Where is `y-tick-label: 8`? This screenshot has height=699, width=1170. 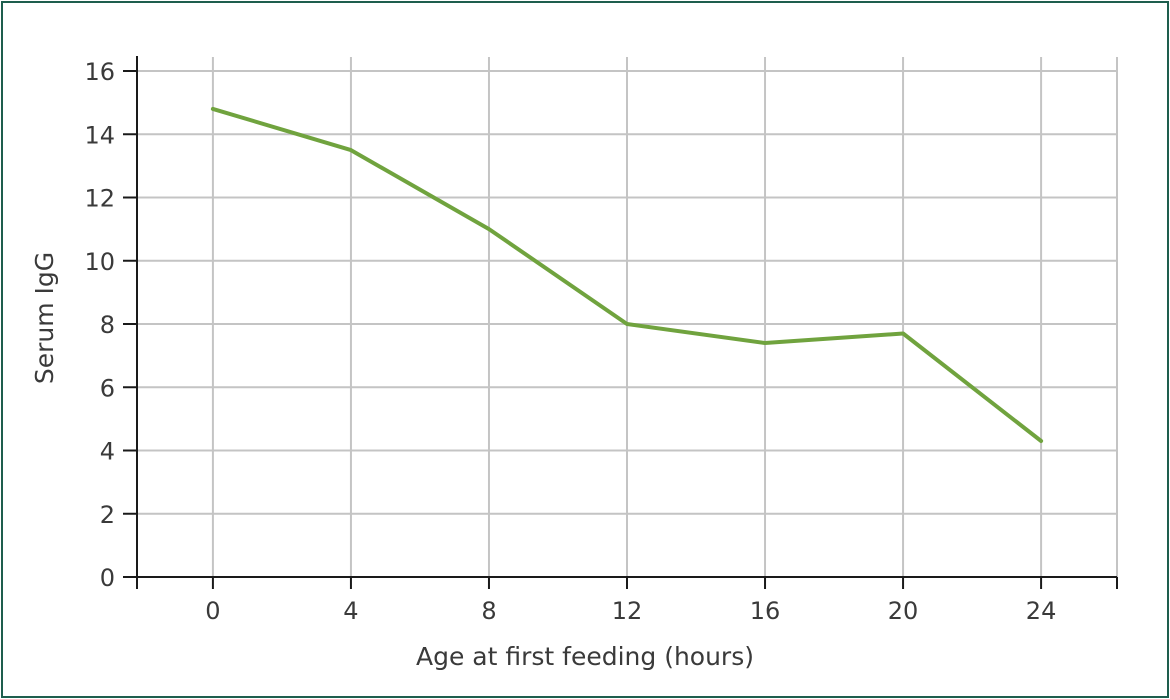 y-tick-label: 8 is located at coordinates (107, 325).